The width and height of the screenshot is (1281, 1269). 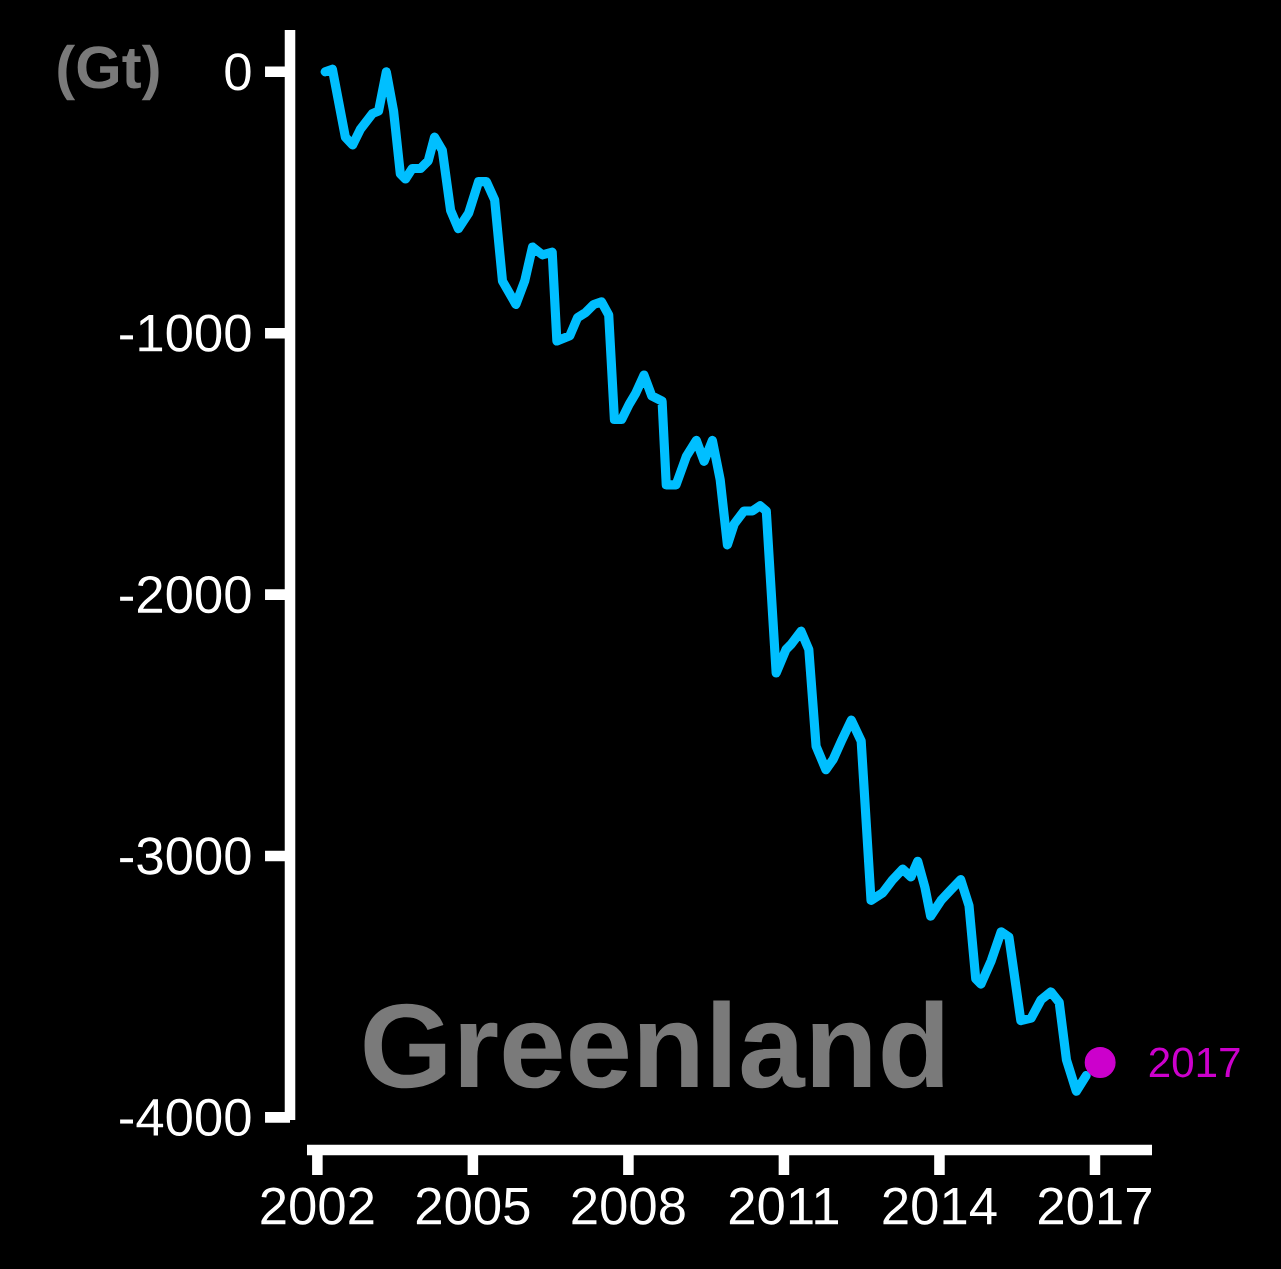 What do you see at coordinates (653, 1044) in the screenshot?
I see `text: Greenland` at bounding box center [653, 1044].